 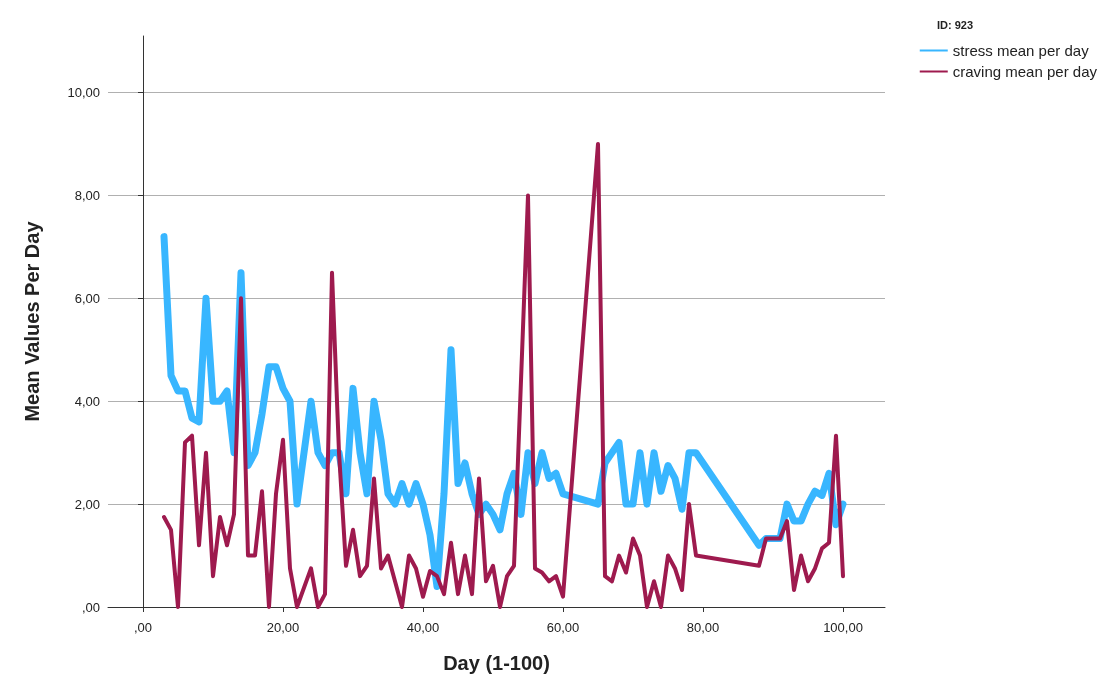 I want to click on y-axis-title: Mean Values Per Day, so click(x=32, y=321).